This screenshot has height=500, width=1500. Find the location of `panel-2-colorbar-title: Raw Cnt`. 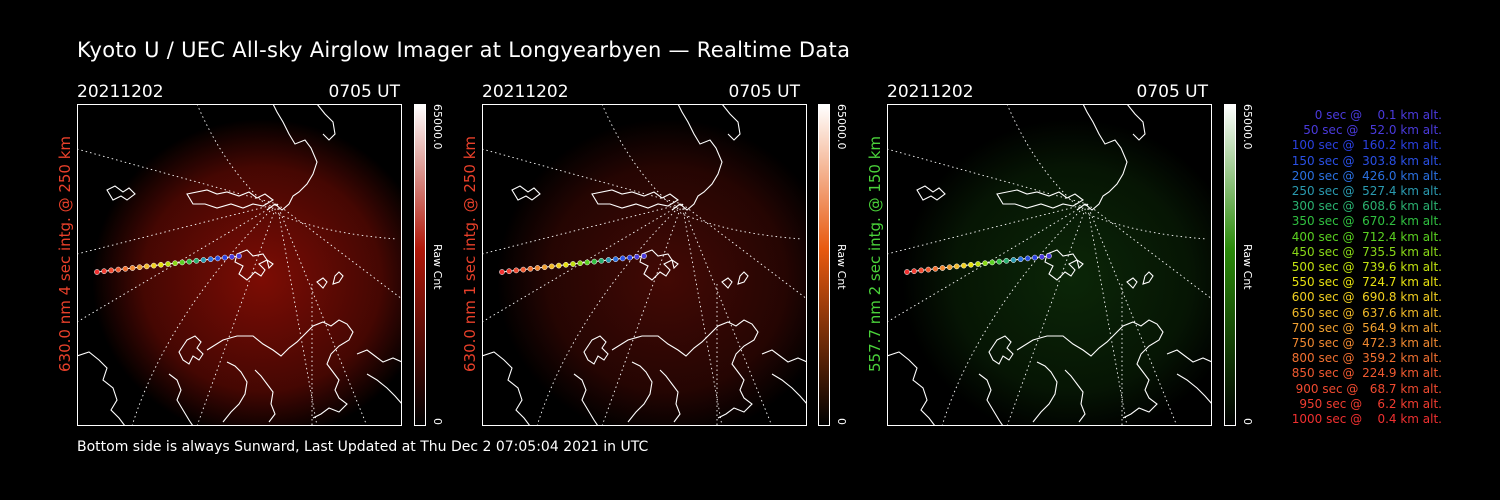

panel-2-colorbar-title: Raw Cnt is located at coordinates (841, 267).